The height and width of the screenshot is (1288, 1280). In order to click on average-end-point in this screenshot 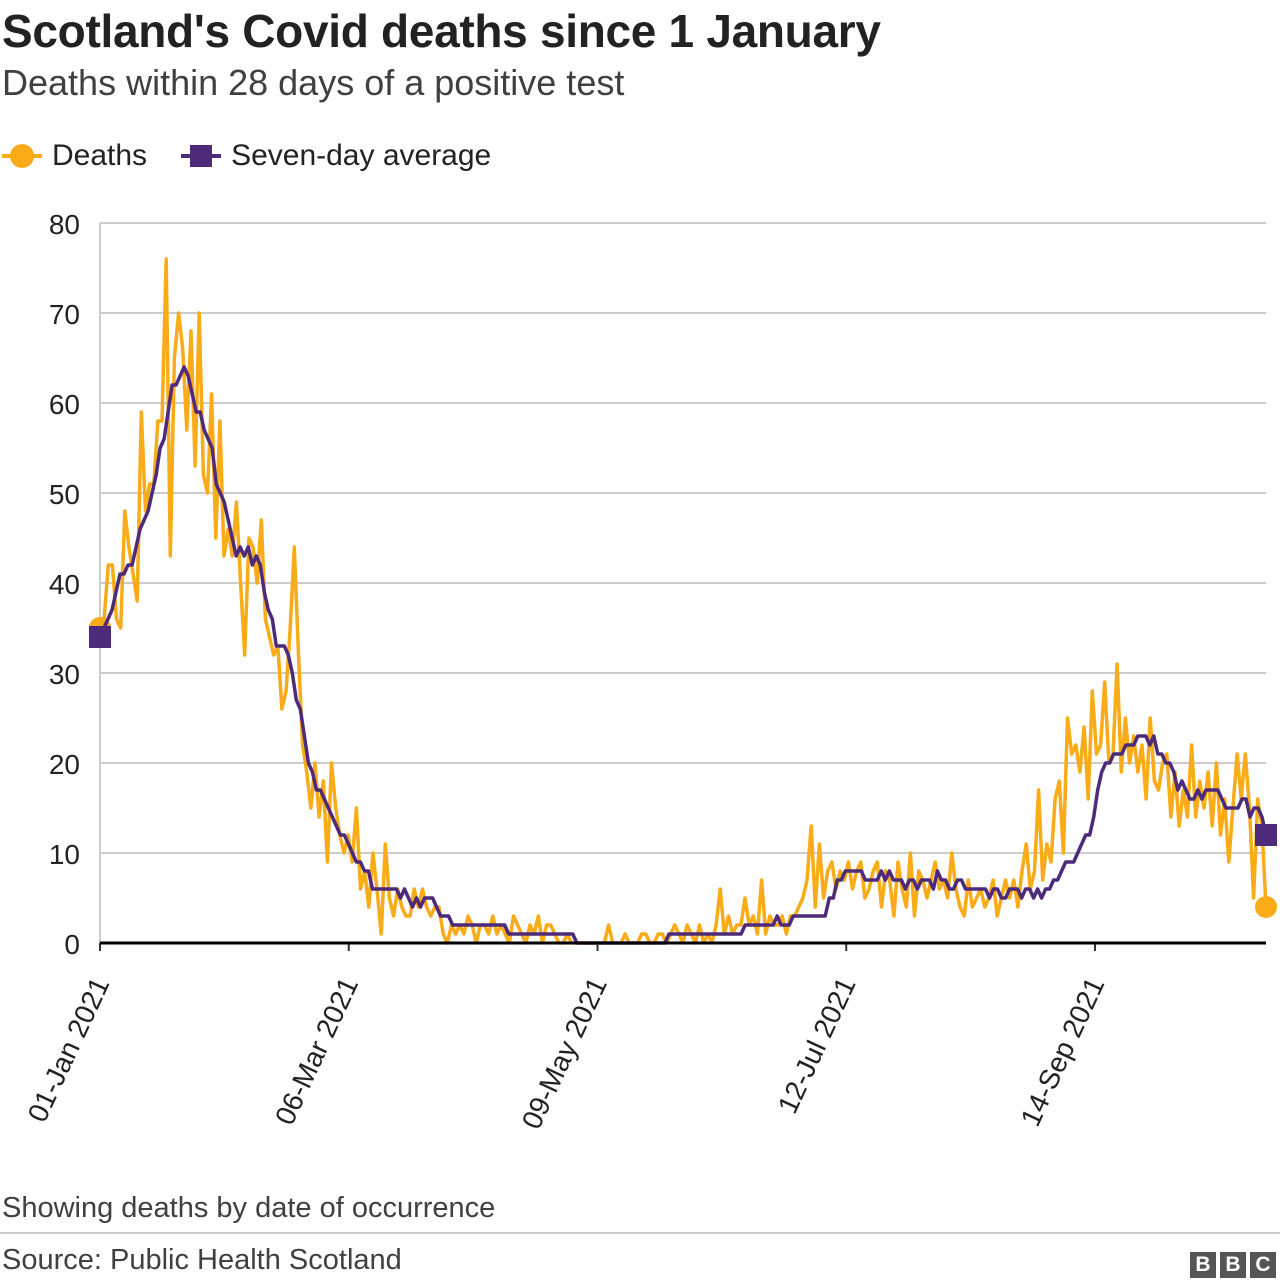, I will do `click(1266, 835)`.